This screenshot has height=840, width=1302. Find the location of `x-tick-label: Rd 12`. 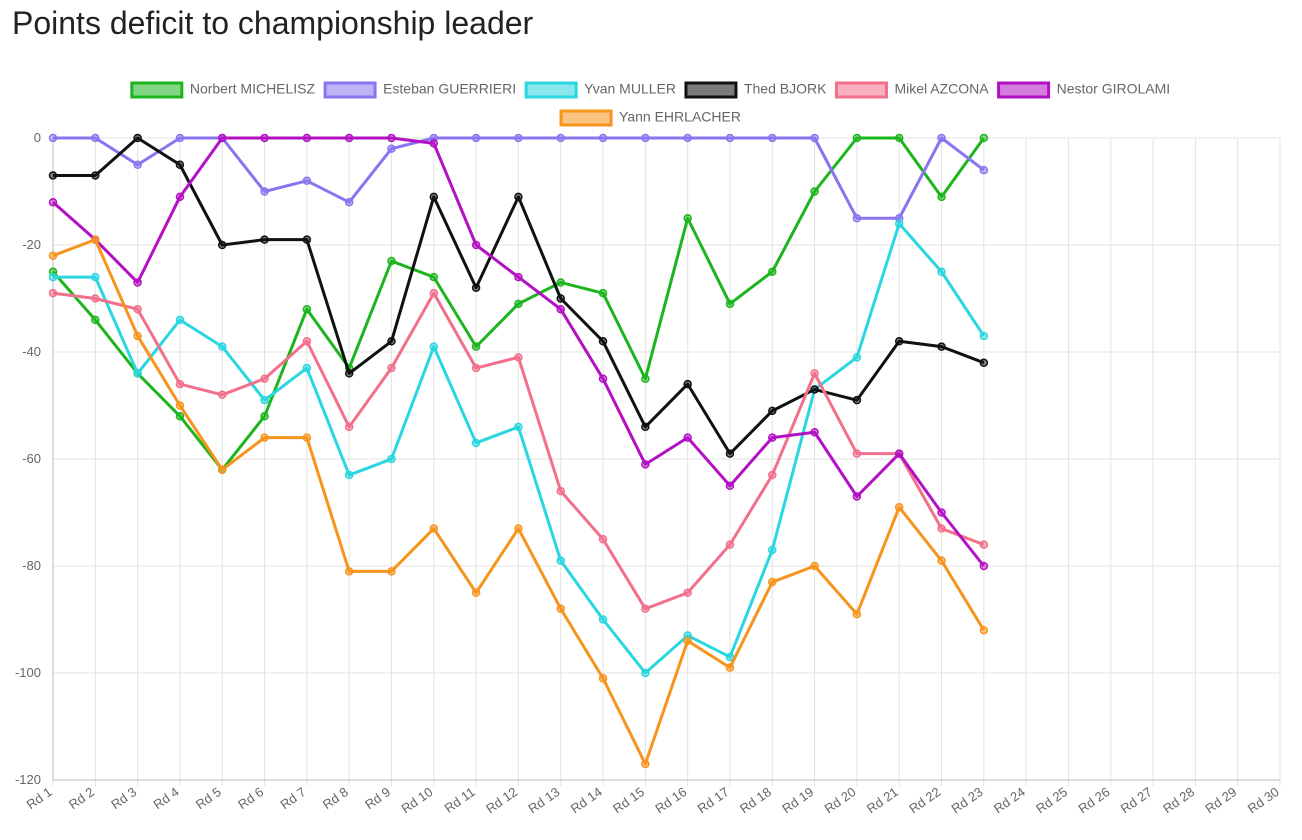

x-tick-label: Rd 12 is located at coordinates (501, 800).